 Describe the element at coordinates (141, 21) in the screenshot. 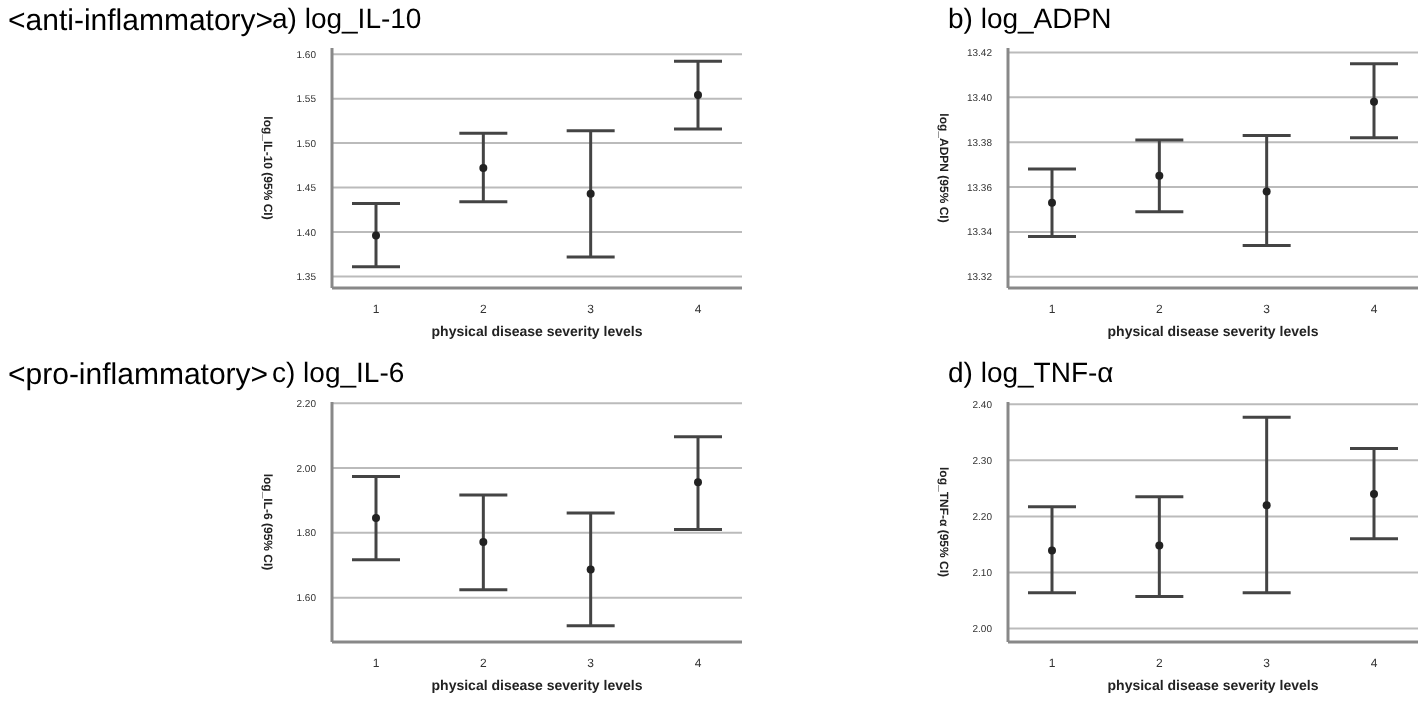

I see `text: <anti-inflammatory>` at that location.